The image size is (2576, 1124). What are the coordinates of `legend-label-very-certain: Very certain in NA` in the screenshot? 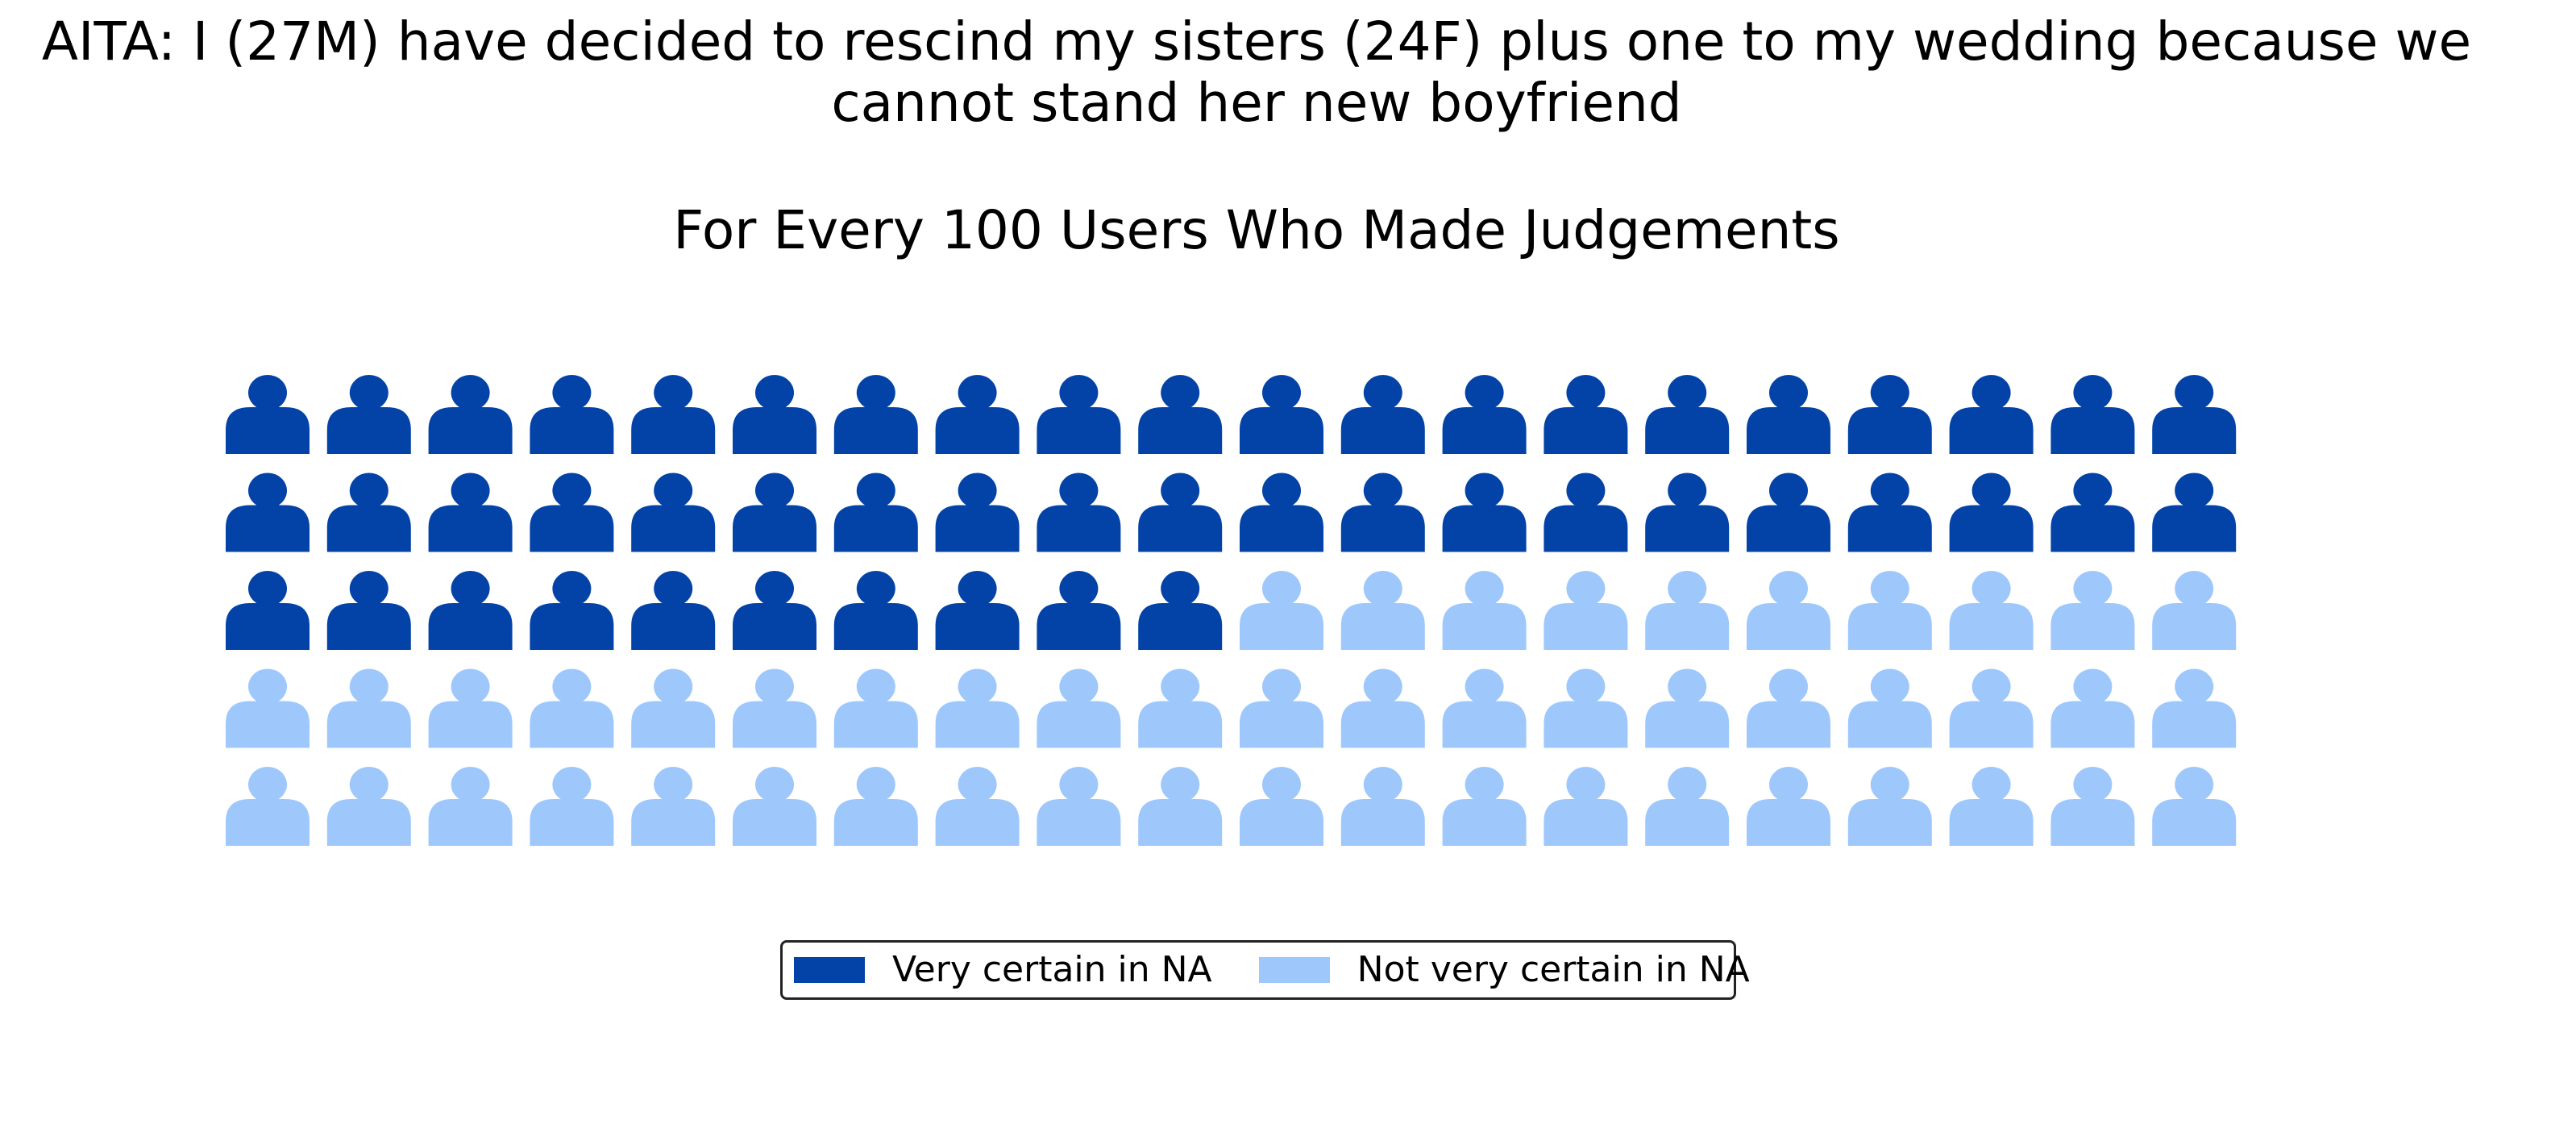 It's located at (1052, 969).